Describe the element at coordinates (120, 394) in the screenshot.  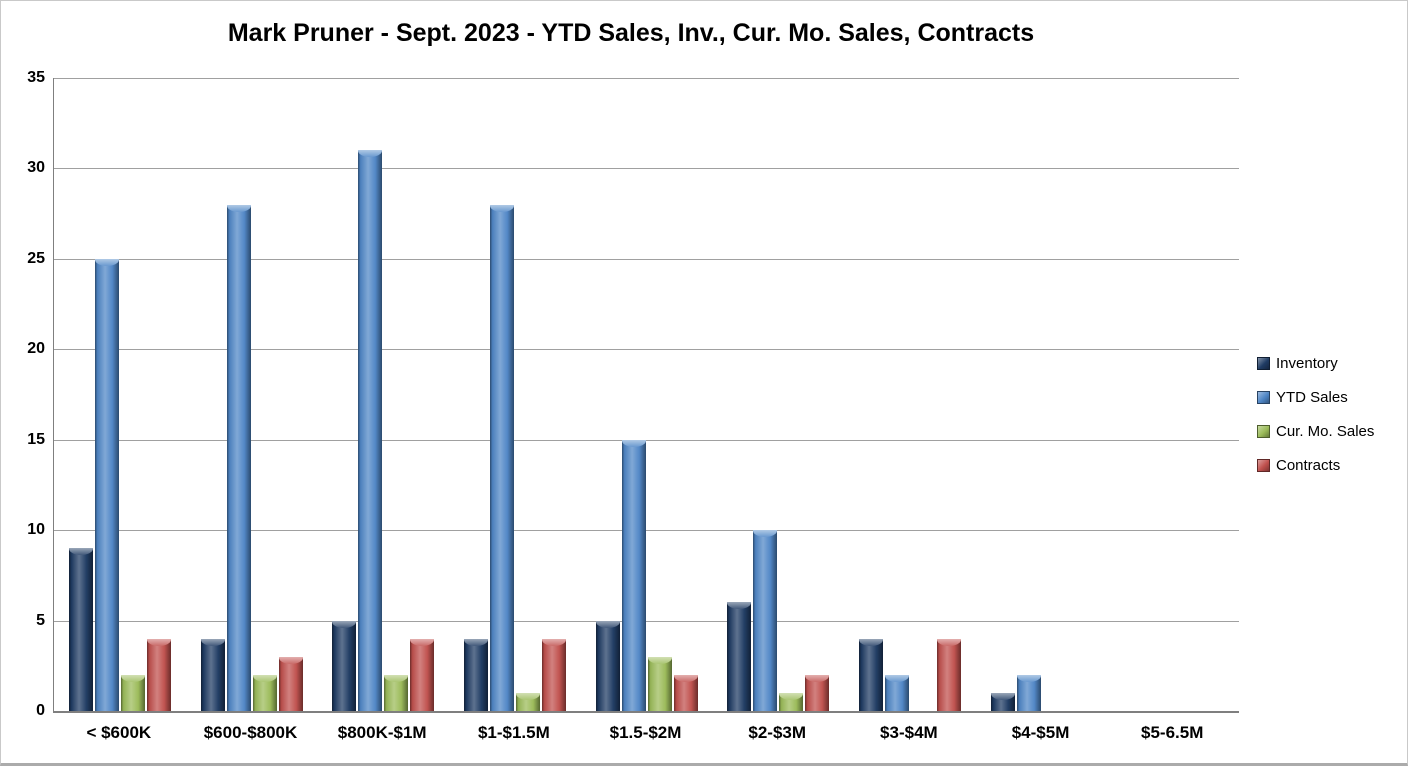
I see `category-group-600k` at that location.